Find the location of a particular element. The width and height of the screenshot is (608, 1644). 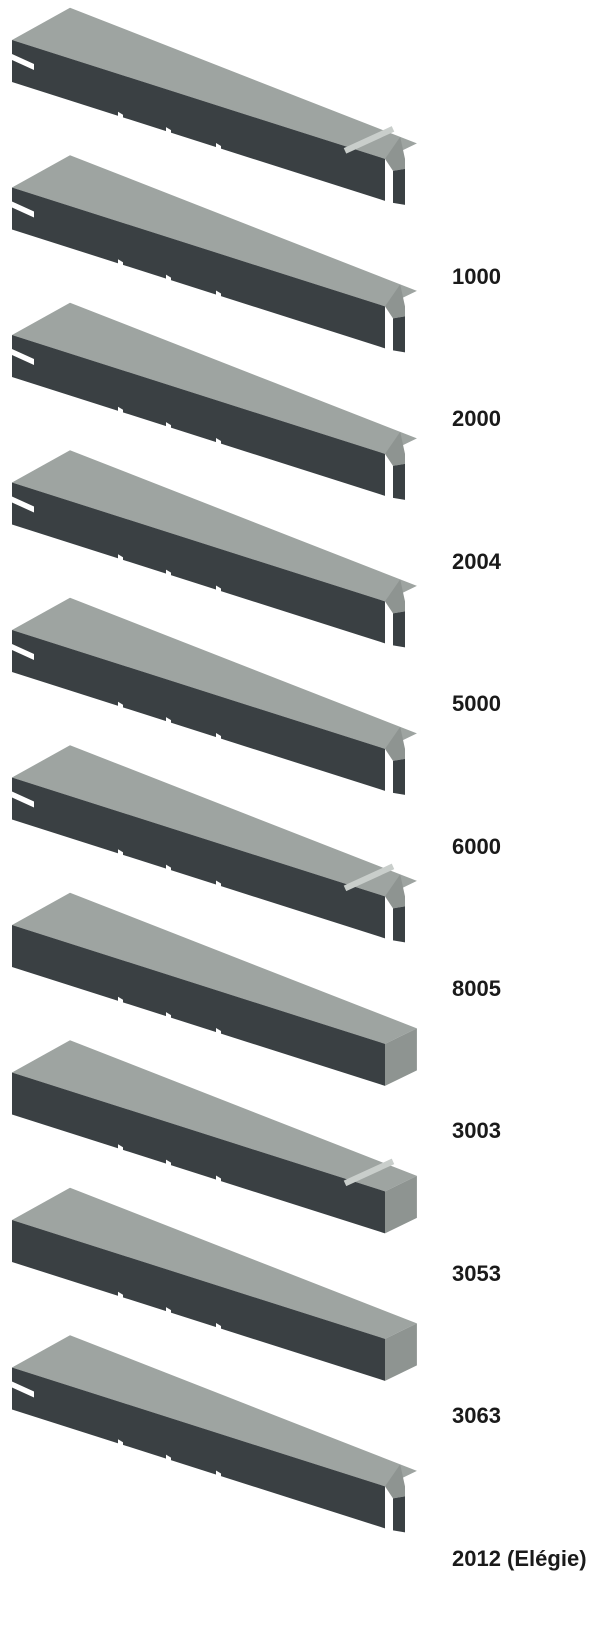

profile-code-label: 3063 is located at coordinates (476, 1416).